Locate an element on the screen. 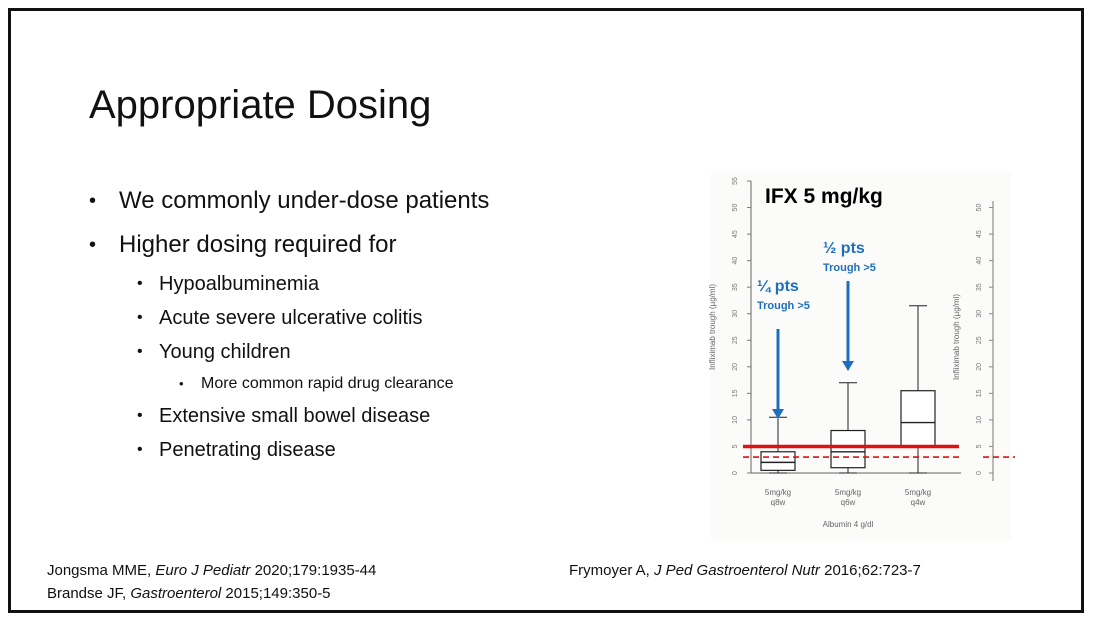 Image resolution: width=1094 pixels, height=623 pixels. reference-line: Brandse JF, Gastroenterol 2015;149:350-5 is located at coordinates (211, 593).